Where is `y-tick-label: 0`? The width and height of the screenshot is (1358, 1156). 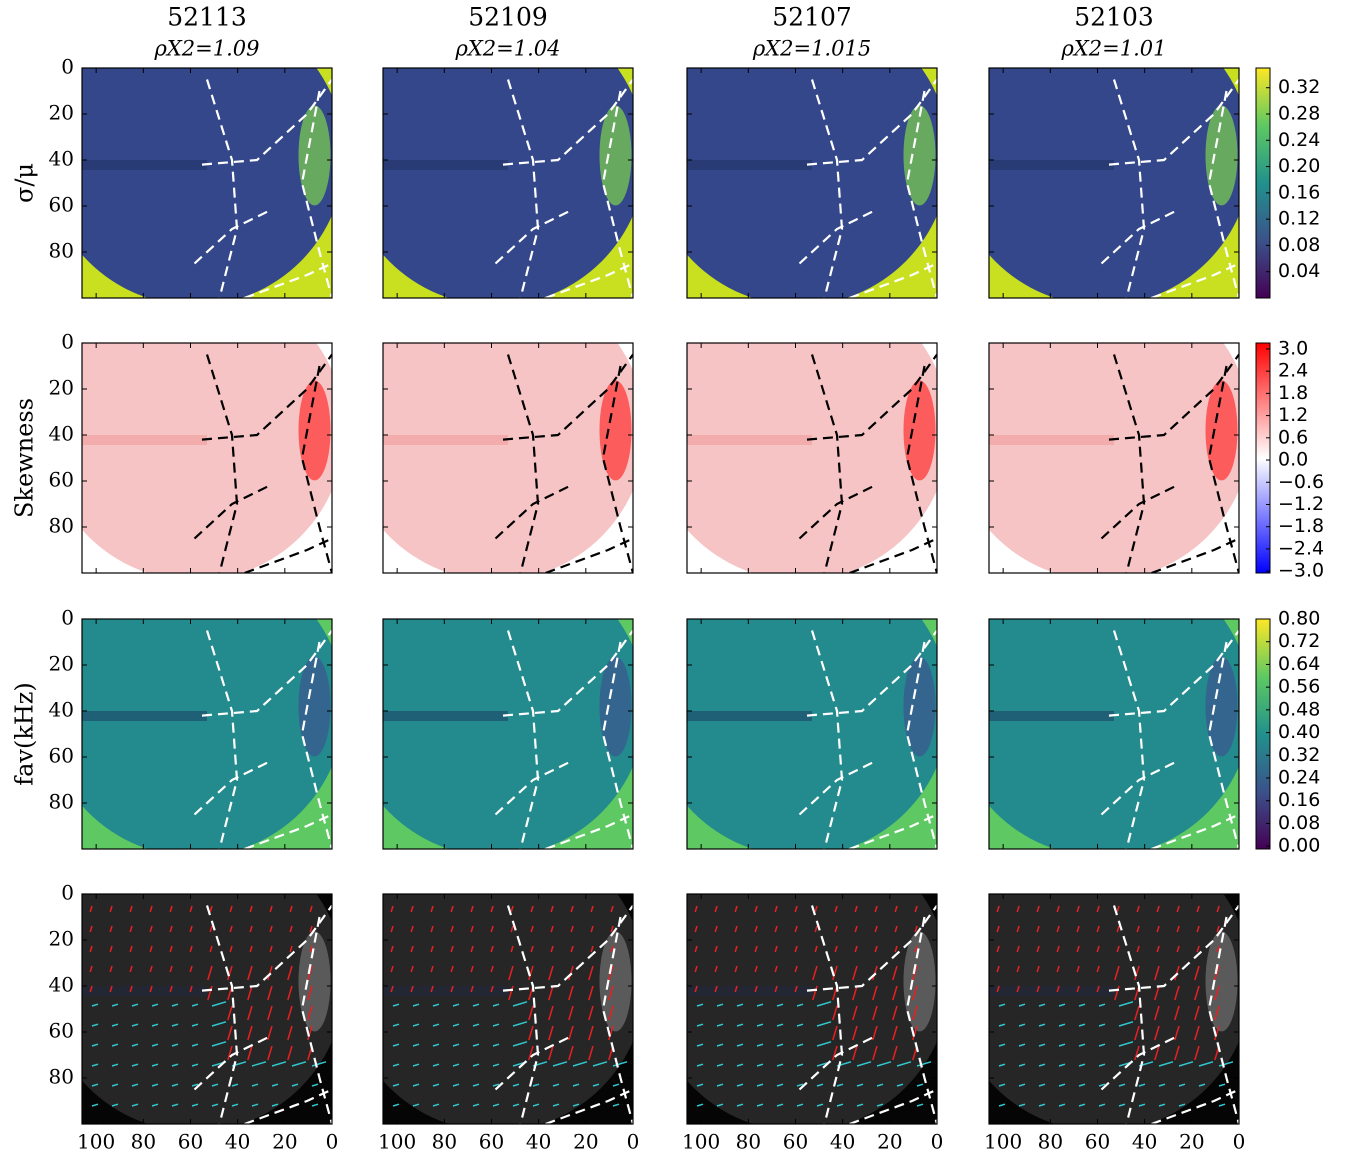 y-tick-label: 0 is located at coordinates (67, 342).